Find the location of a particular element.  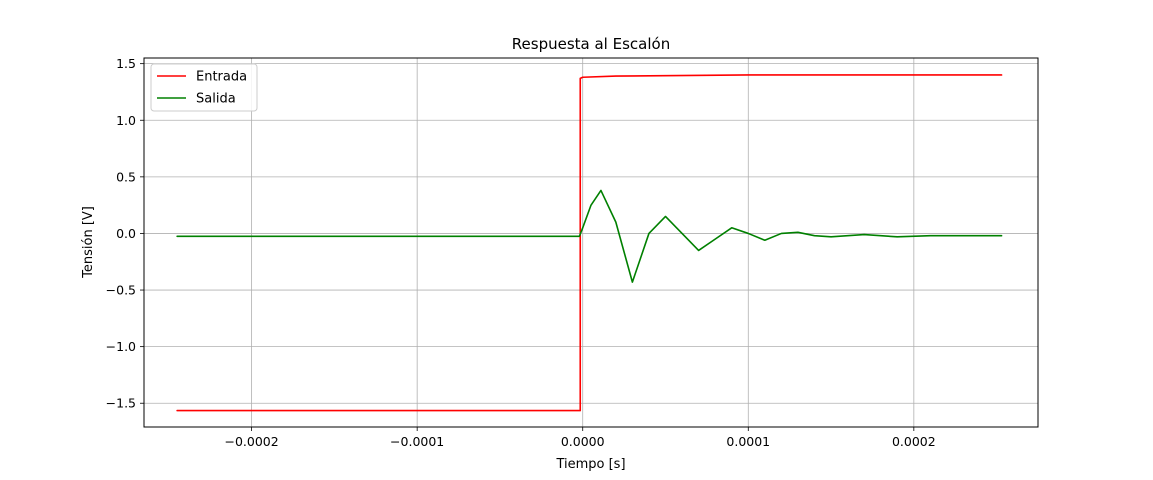

x-tick-label: −0.0001 is located at coordinates (417, 441).